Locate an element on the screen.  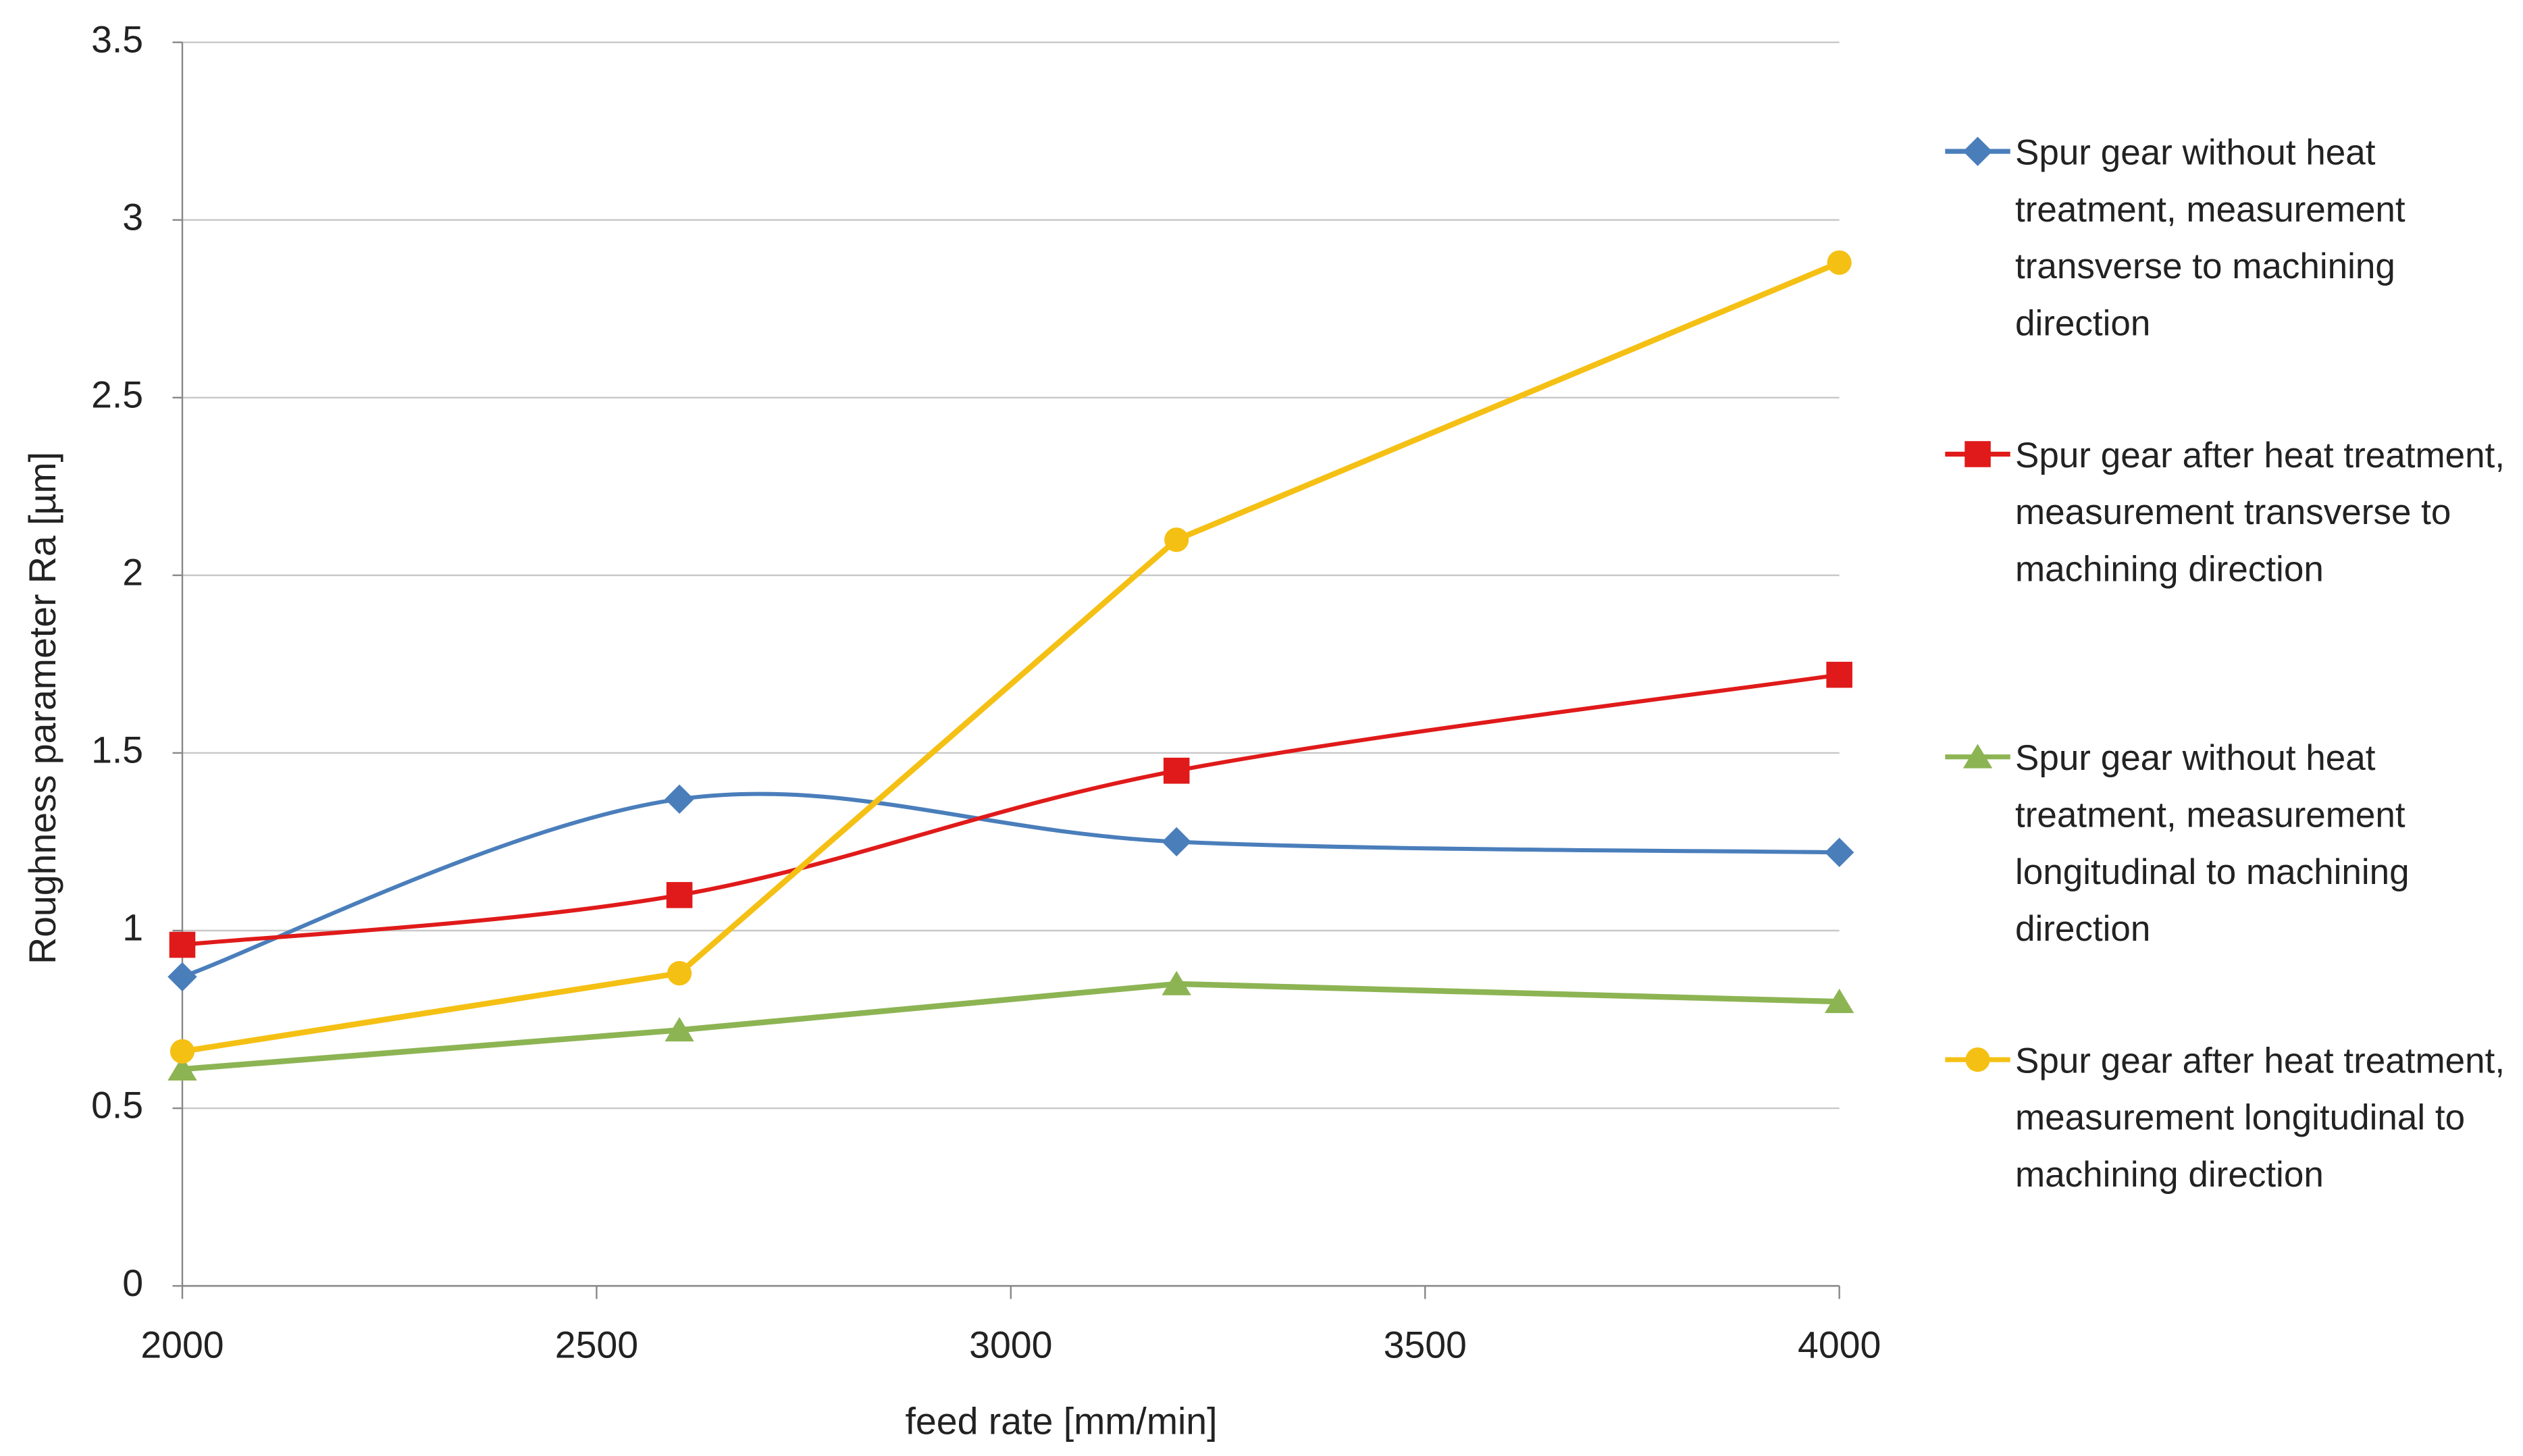
y-axis-label: Roughness parameter Ra [µm] is located at coordinates (43, 708).